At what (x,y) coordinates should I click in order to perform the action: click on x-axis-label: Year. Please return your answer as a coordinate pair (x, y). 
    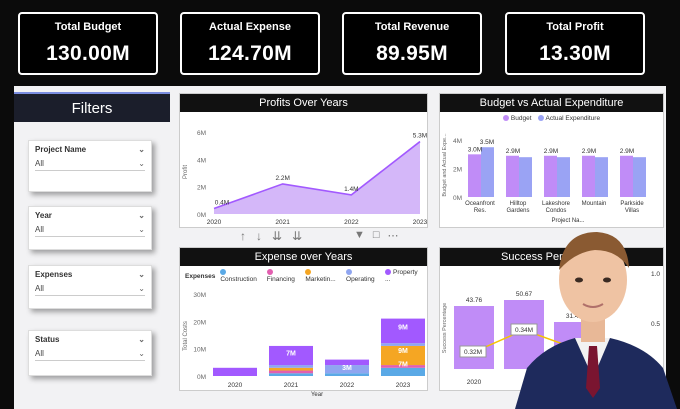
    Looking at the image, I should click on (317, 395).